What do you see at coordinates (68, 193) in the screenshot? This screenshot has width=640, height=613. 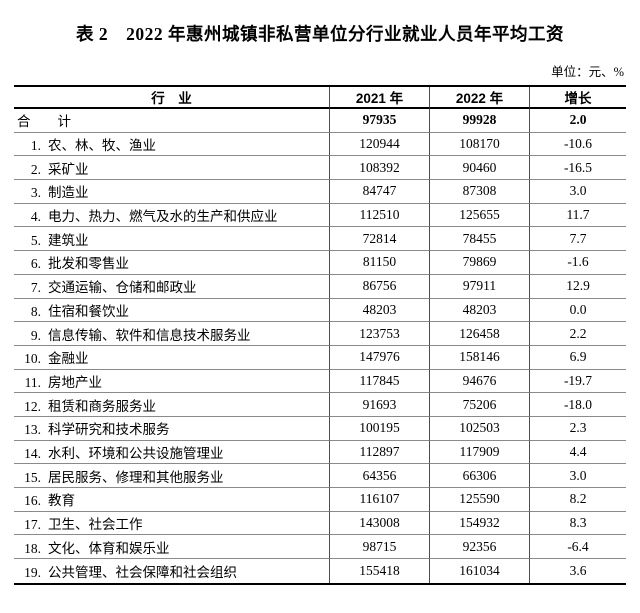 I see `industry-name: 制造业` at bounding box center [68, 193].